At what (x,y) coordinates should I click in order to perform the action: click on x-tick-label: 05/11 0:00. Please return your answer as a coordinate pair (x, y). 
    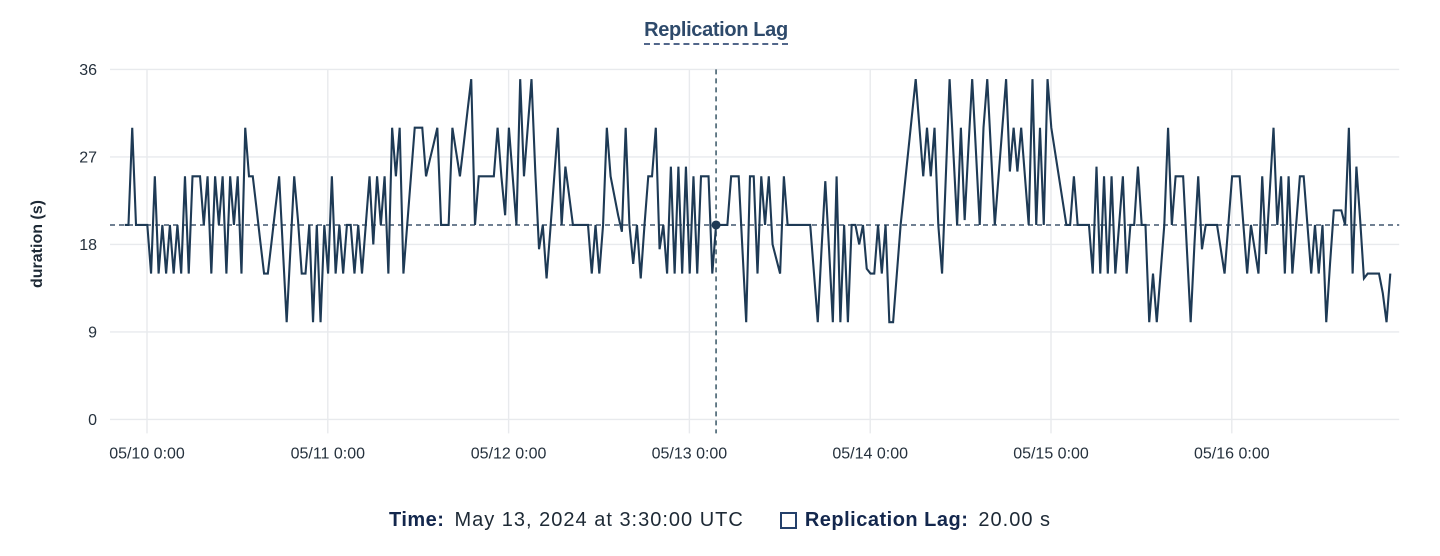
    Looking at the image, I should click on (328, 454).